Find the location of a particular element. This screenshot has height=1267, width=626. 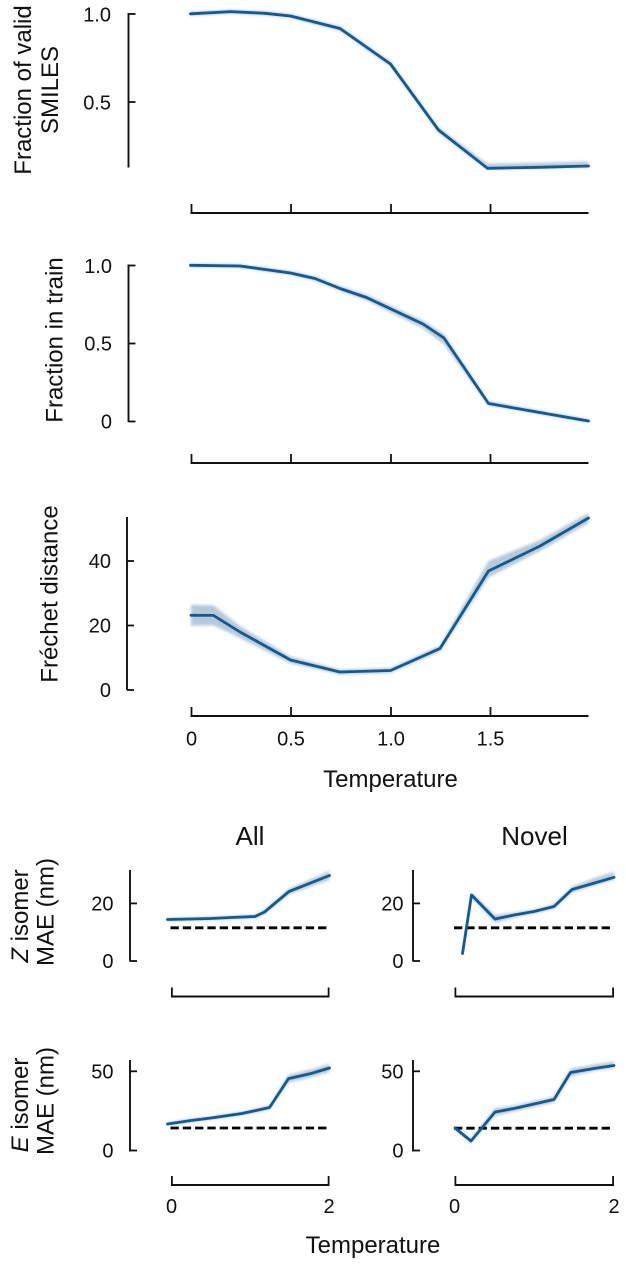

svg-text: Fréchet distance is located at coordinates (50, 593).